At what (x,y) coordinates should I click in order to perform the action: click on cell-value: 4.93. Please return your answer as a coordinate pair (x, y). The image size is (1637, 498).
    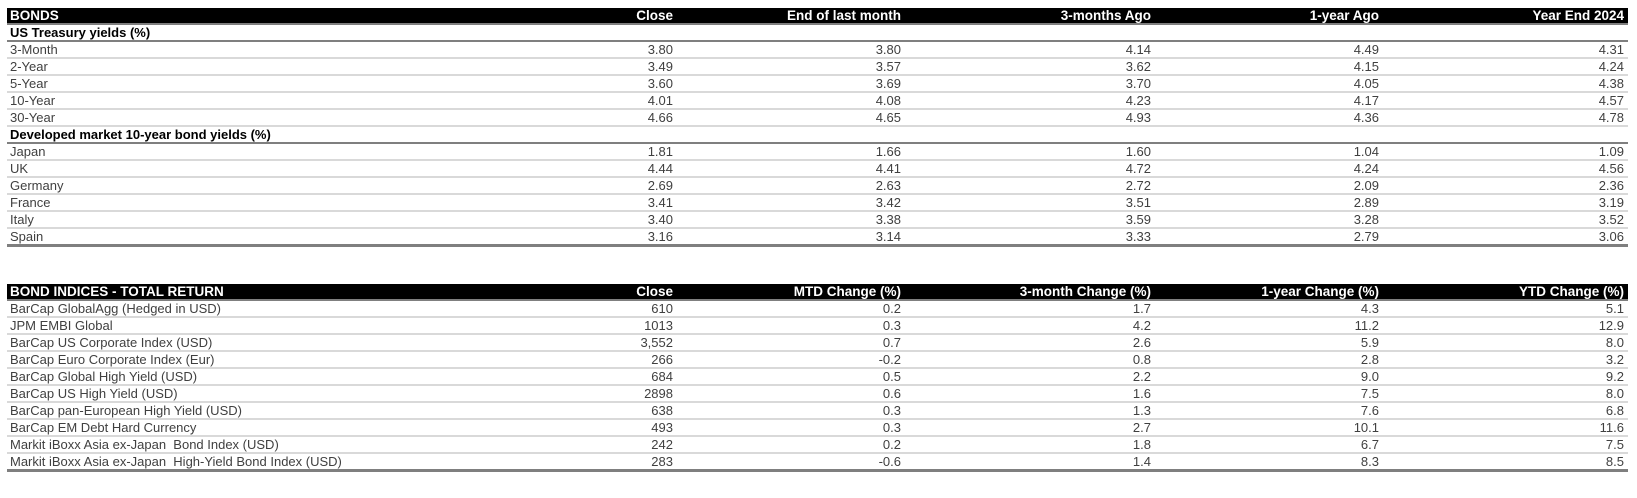
    Looking at the image, I should click on (1030, 118).